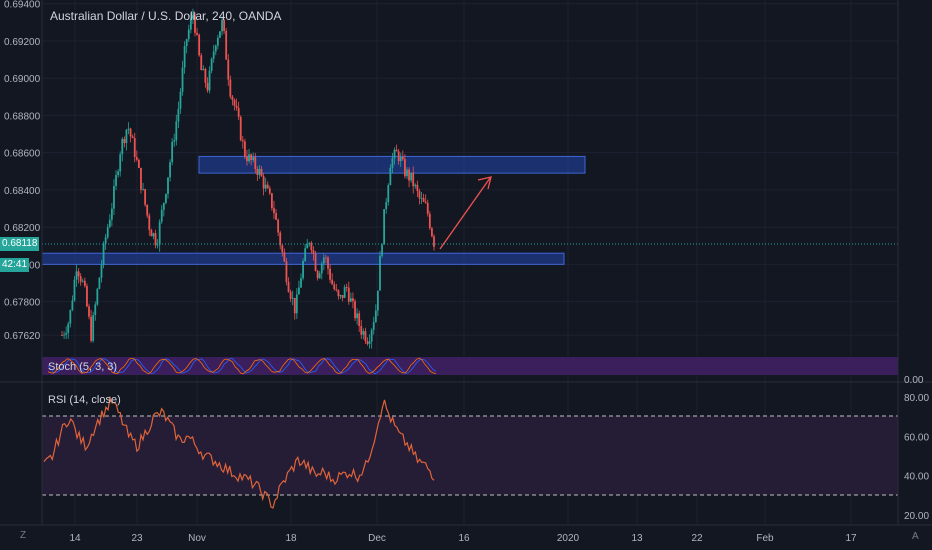 The image size is (932, 550). I want to click on price-tick-label: 0.68800, so click(22, 116).